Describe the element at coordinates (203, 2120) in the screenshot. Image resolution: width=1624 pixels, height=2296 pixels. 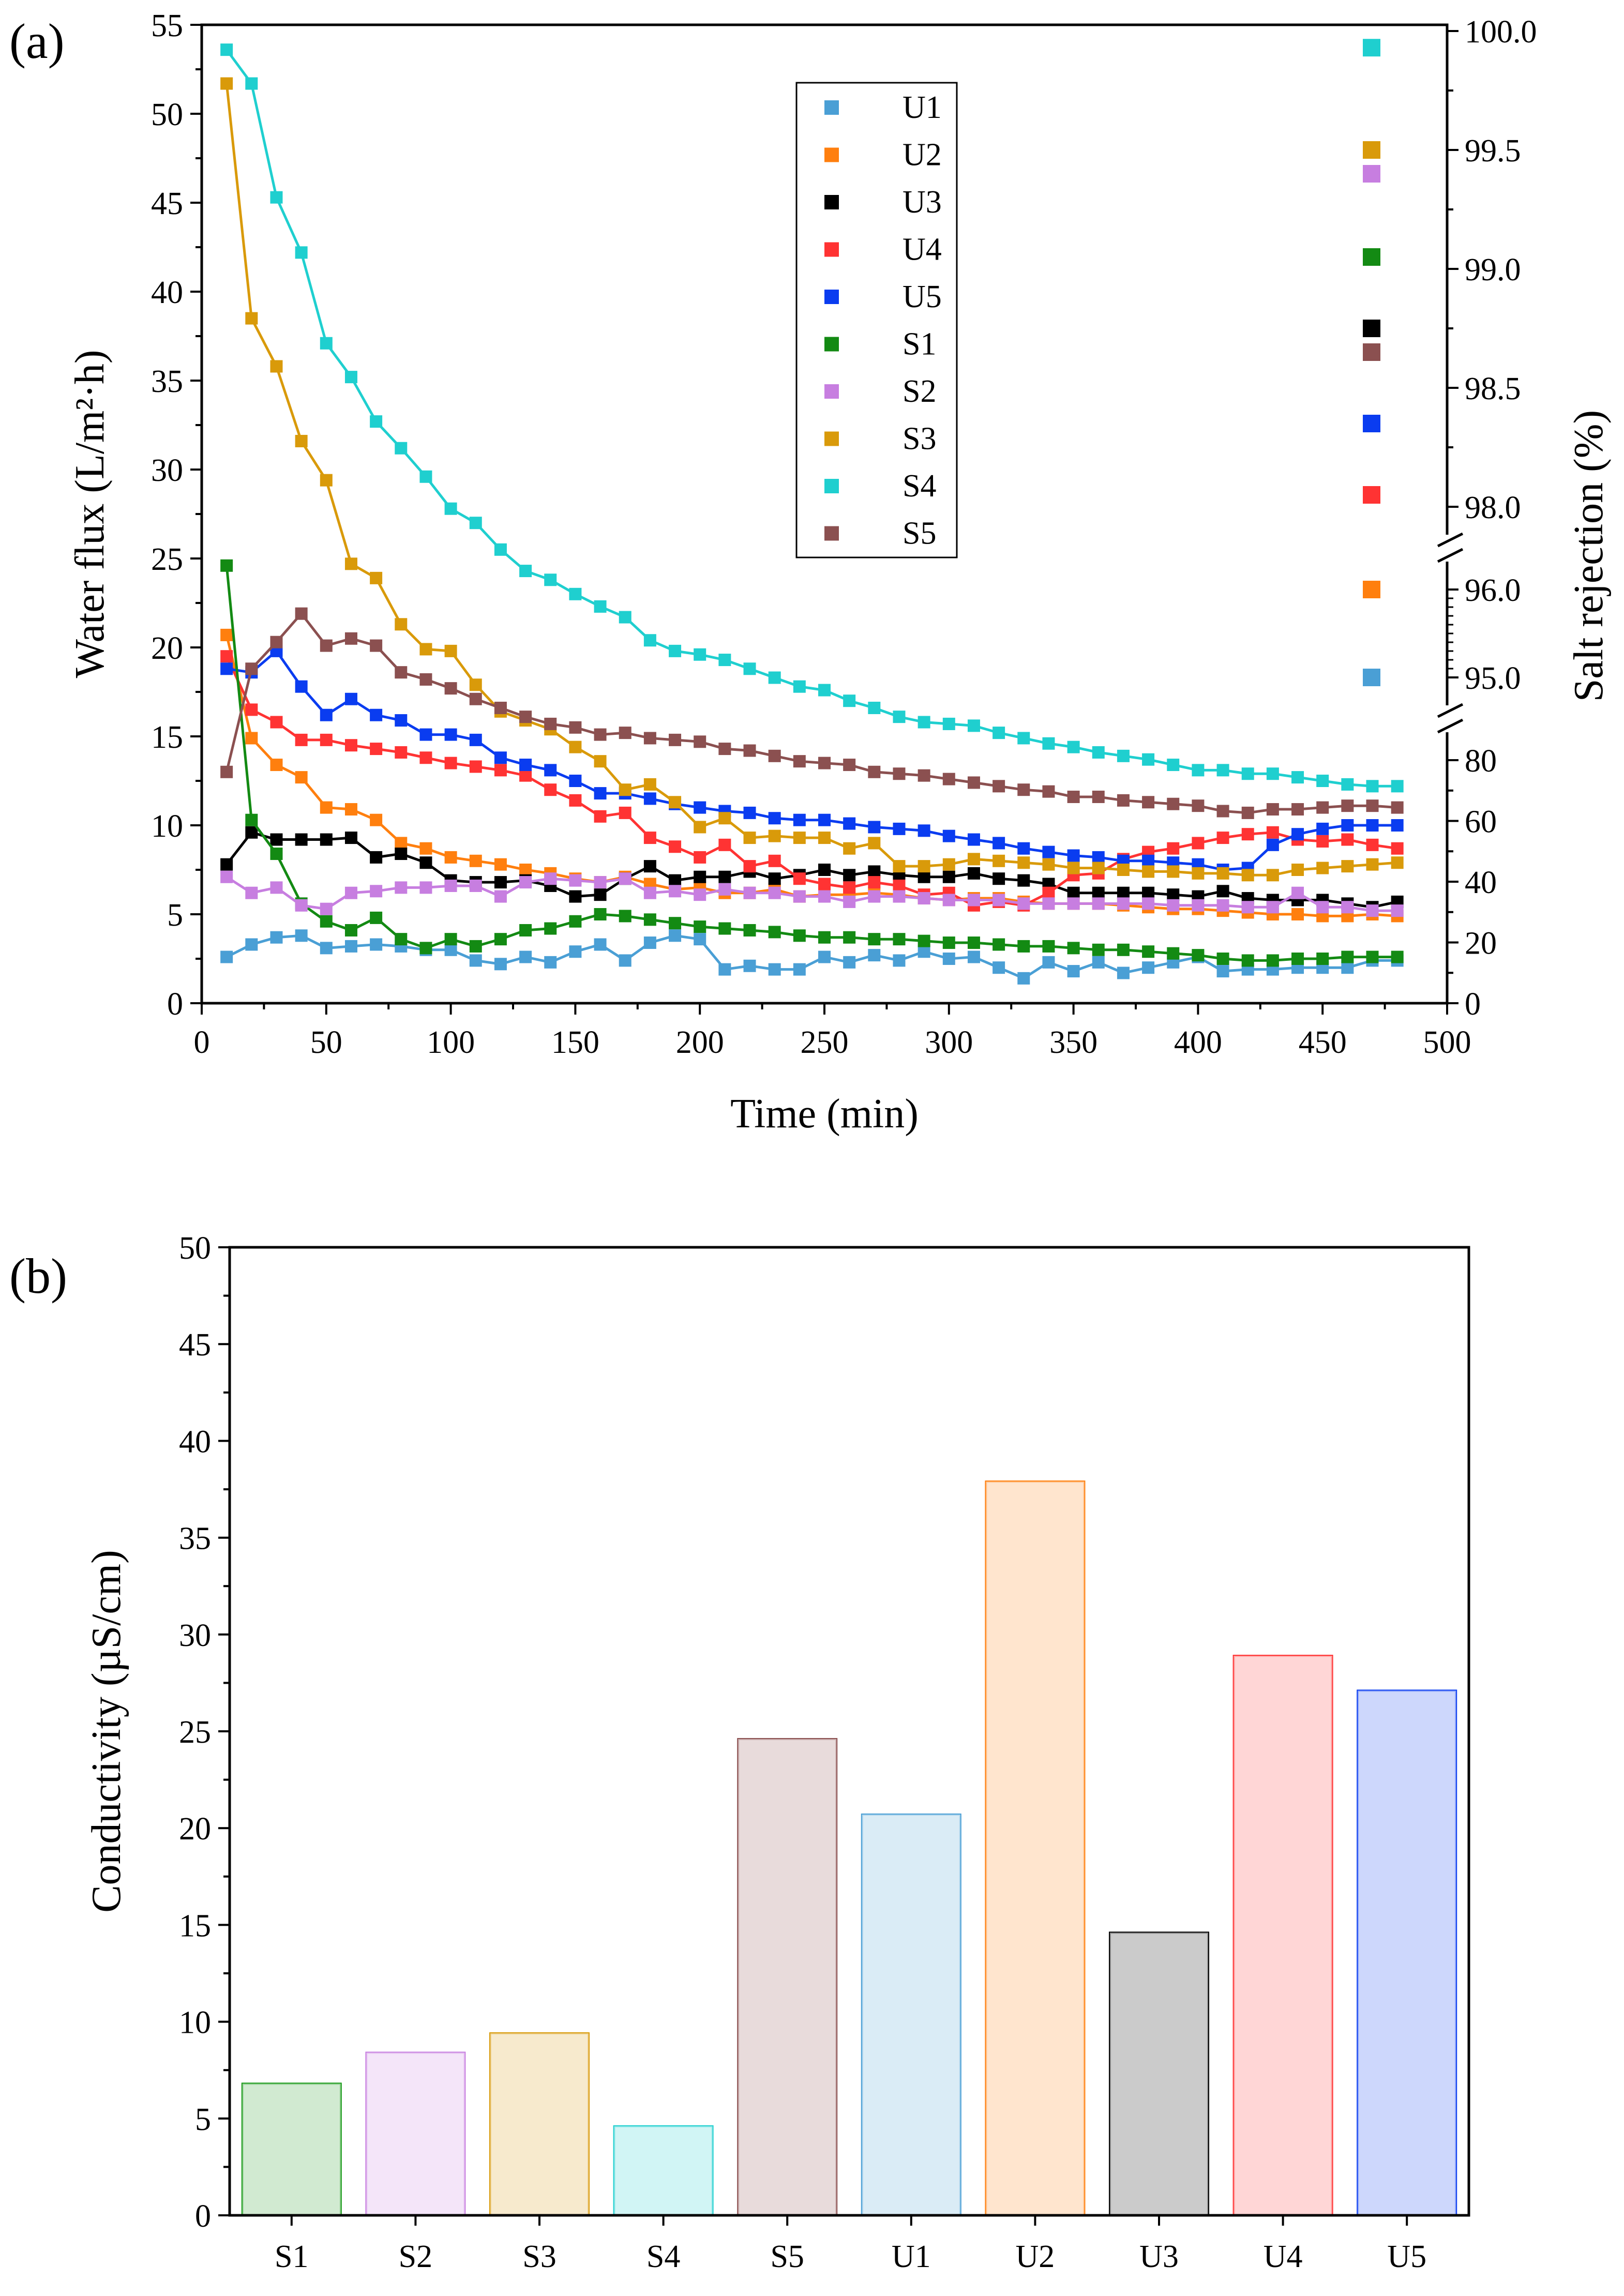
I see `y-tick-label: 5` at that location.